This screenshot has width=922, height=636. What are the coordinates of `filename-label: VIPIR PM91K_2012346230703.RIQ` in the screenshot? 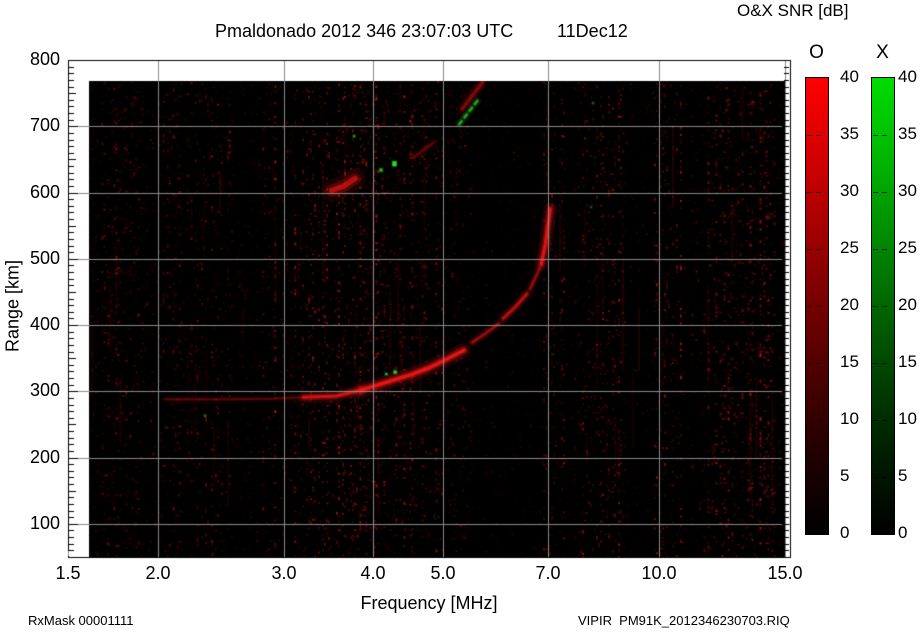 It's located at (684, 620).